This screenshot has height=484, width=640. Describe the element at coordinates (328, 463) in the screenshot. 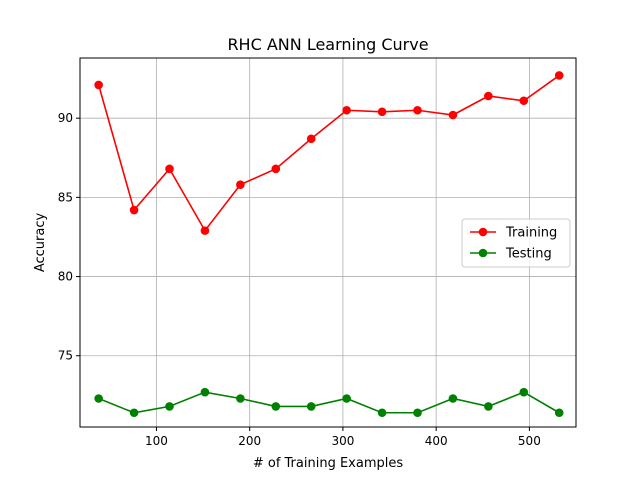

I see `x-axis-label: # of Training Examples` at that location.